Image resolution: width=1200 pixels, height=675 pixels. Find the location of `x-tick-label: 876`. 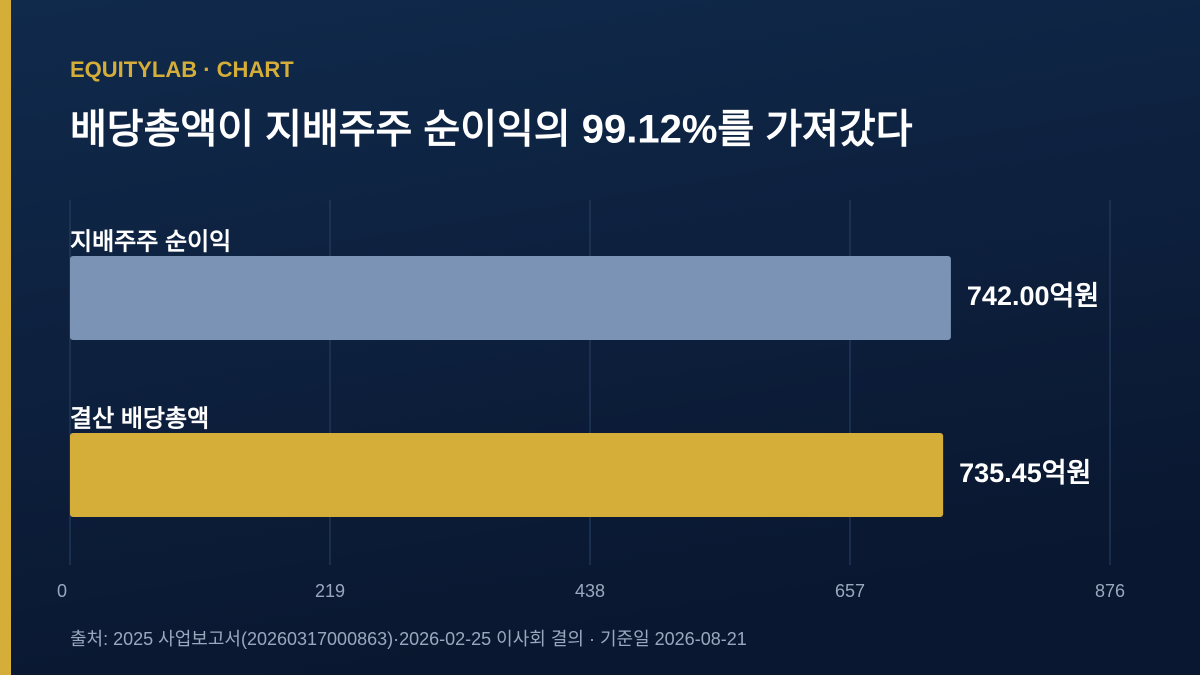

x-tick-label: 876 is located at coordinates (1110, 591).